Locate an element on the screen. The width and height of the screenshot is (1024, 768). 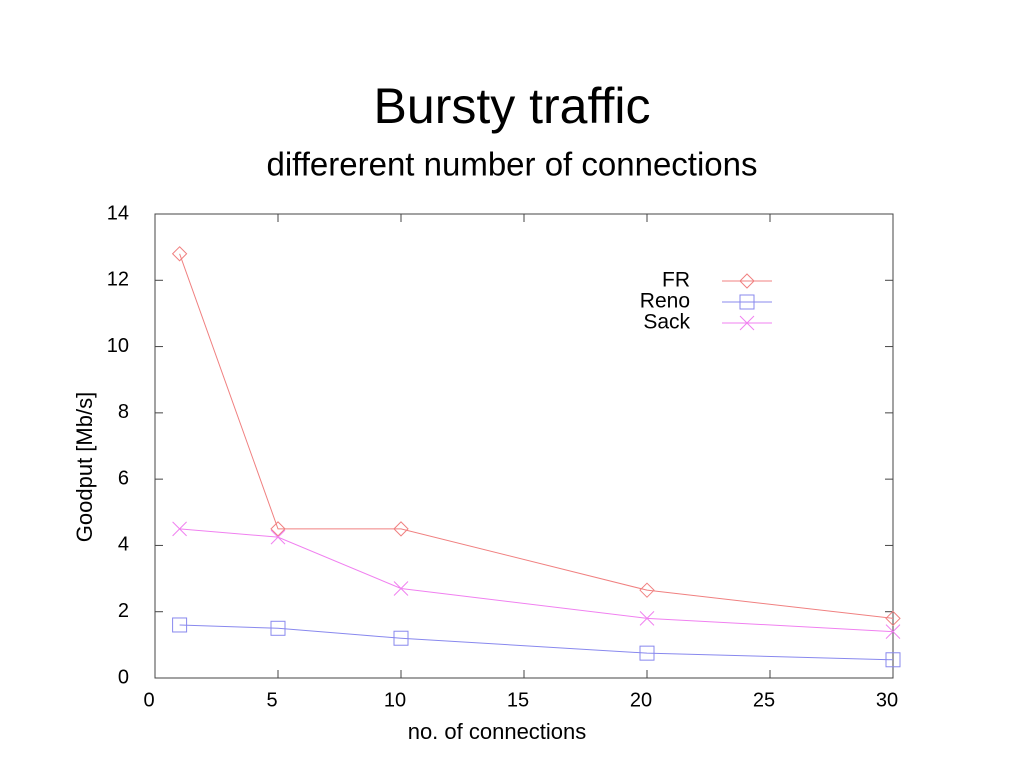
y-tick-label: 2 is located at coordinates (123, 611).